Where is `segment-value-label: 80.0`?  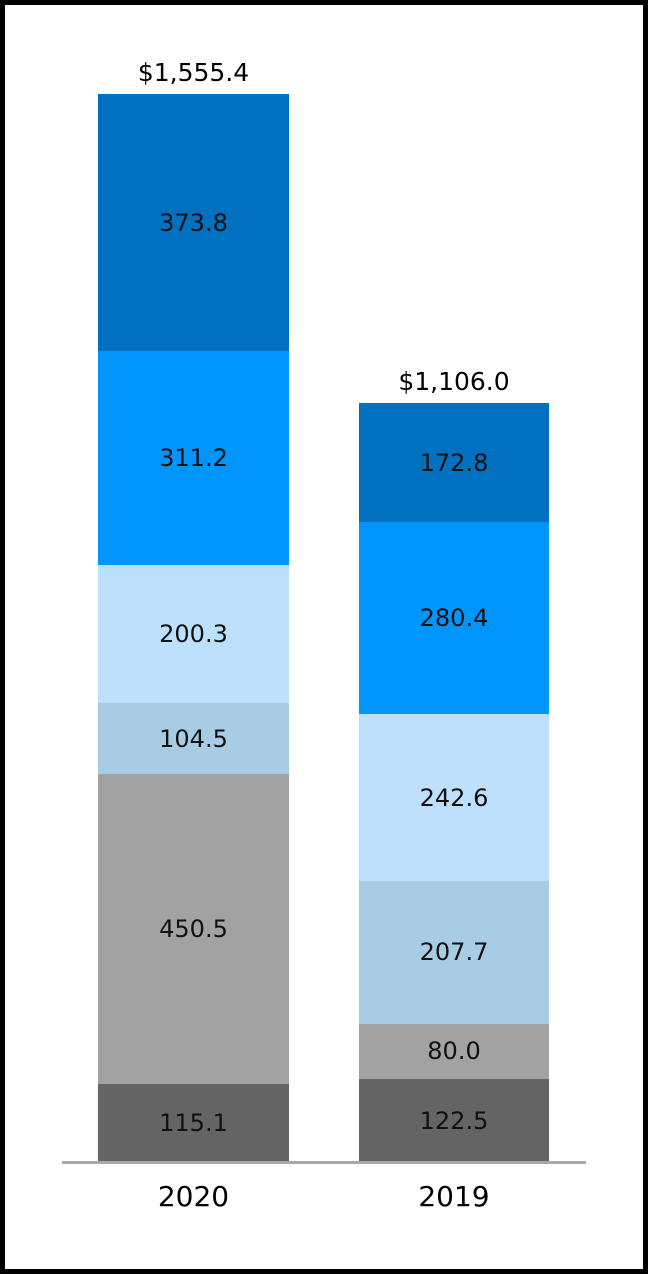 segment-value-label: 80.0 is located at coordinates (454, 1051).